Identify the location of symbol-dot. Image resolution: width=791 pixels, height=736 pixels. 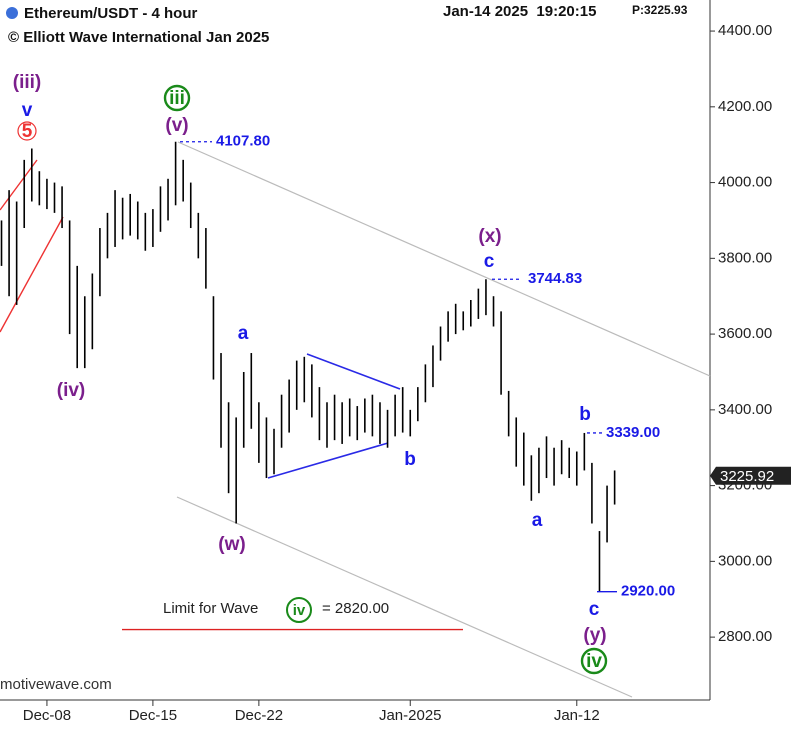
(12, 13).